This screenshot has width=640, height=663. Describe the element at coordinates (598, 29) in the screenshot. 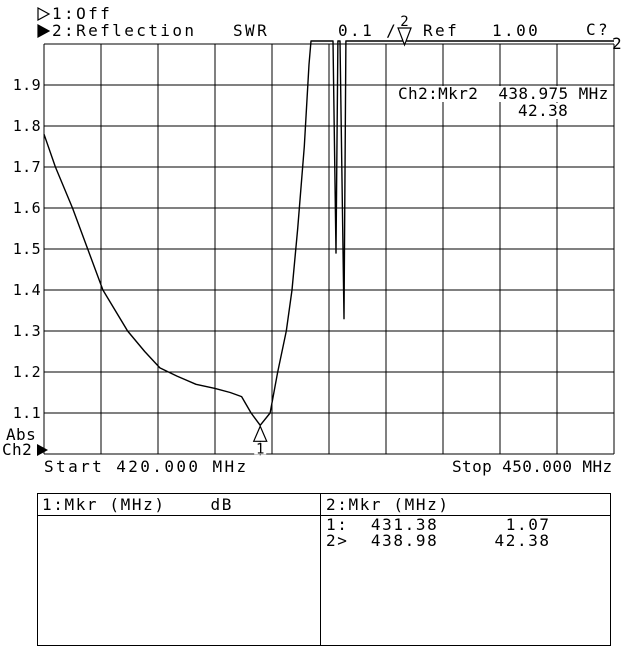

I see `cal-status-label: C?` at that location.